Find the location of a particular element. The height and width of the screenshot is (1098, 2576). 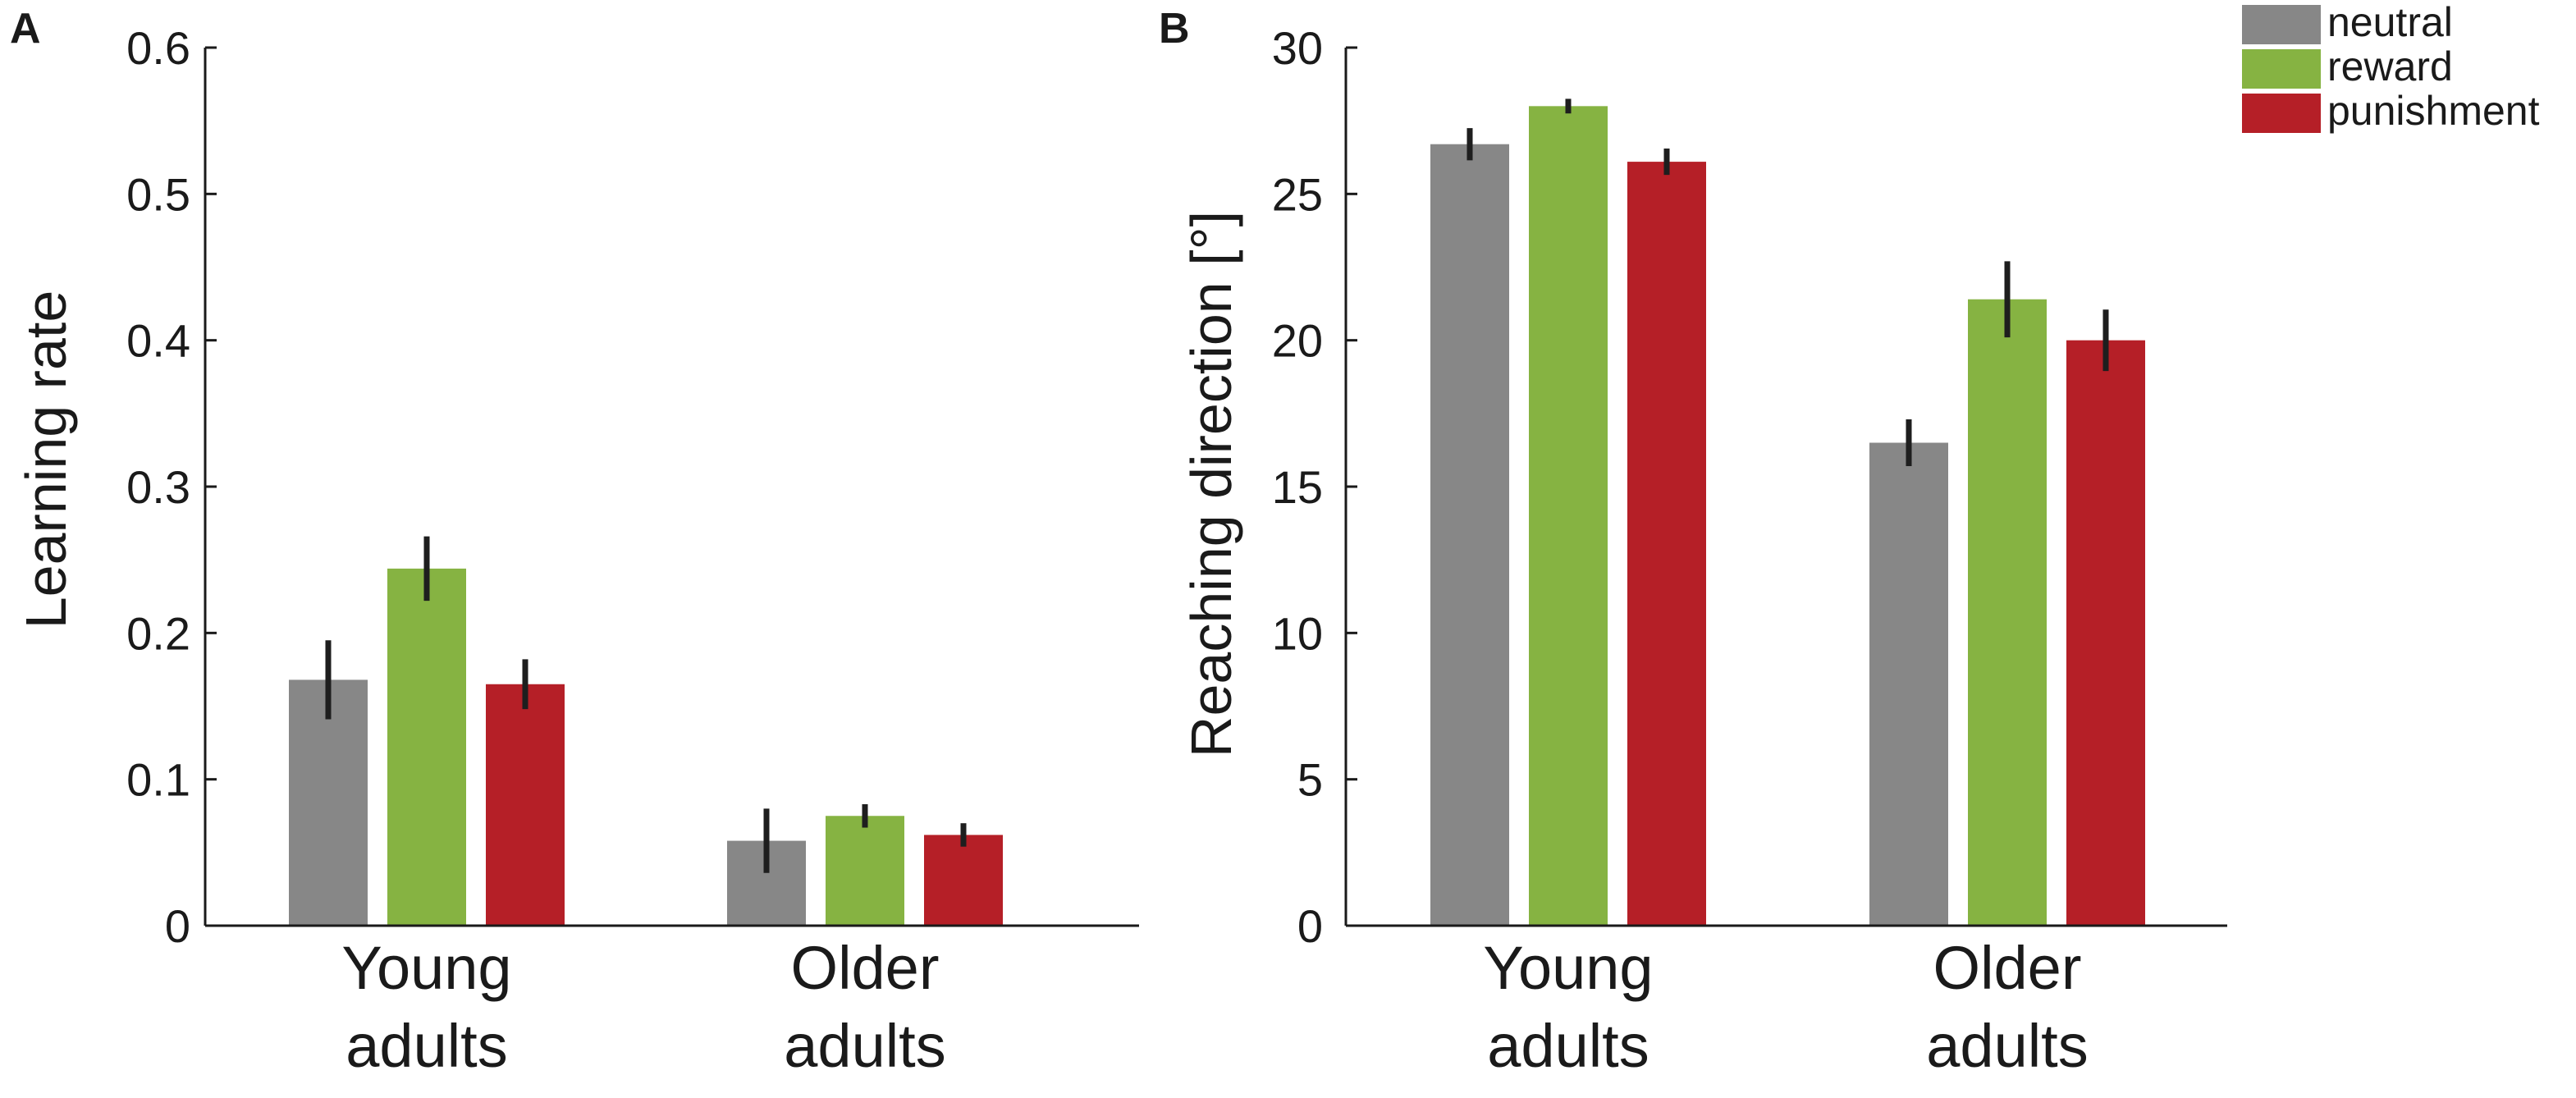

legend-swatch-punishment is located at coordinates (2281, 114).